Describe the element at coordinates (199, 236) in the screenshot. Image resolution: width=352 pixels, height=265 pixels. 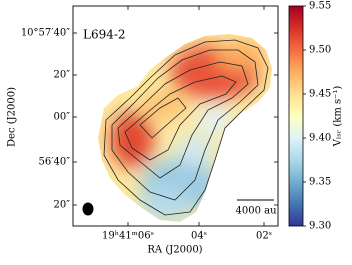
I see `x-tick-label: 04ˢ` at that location.